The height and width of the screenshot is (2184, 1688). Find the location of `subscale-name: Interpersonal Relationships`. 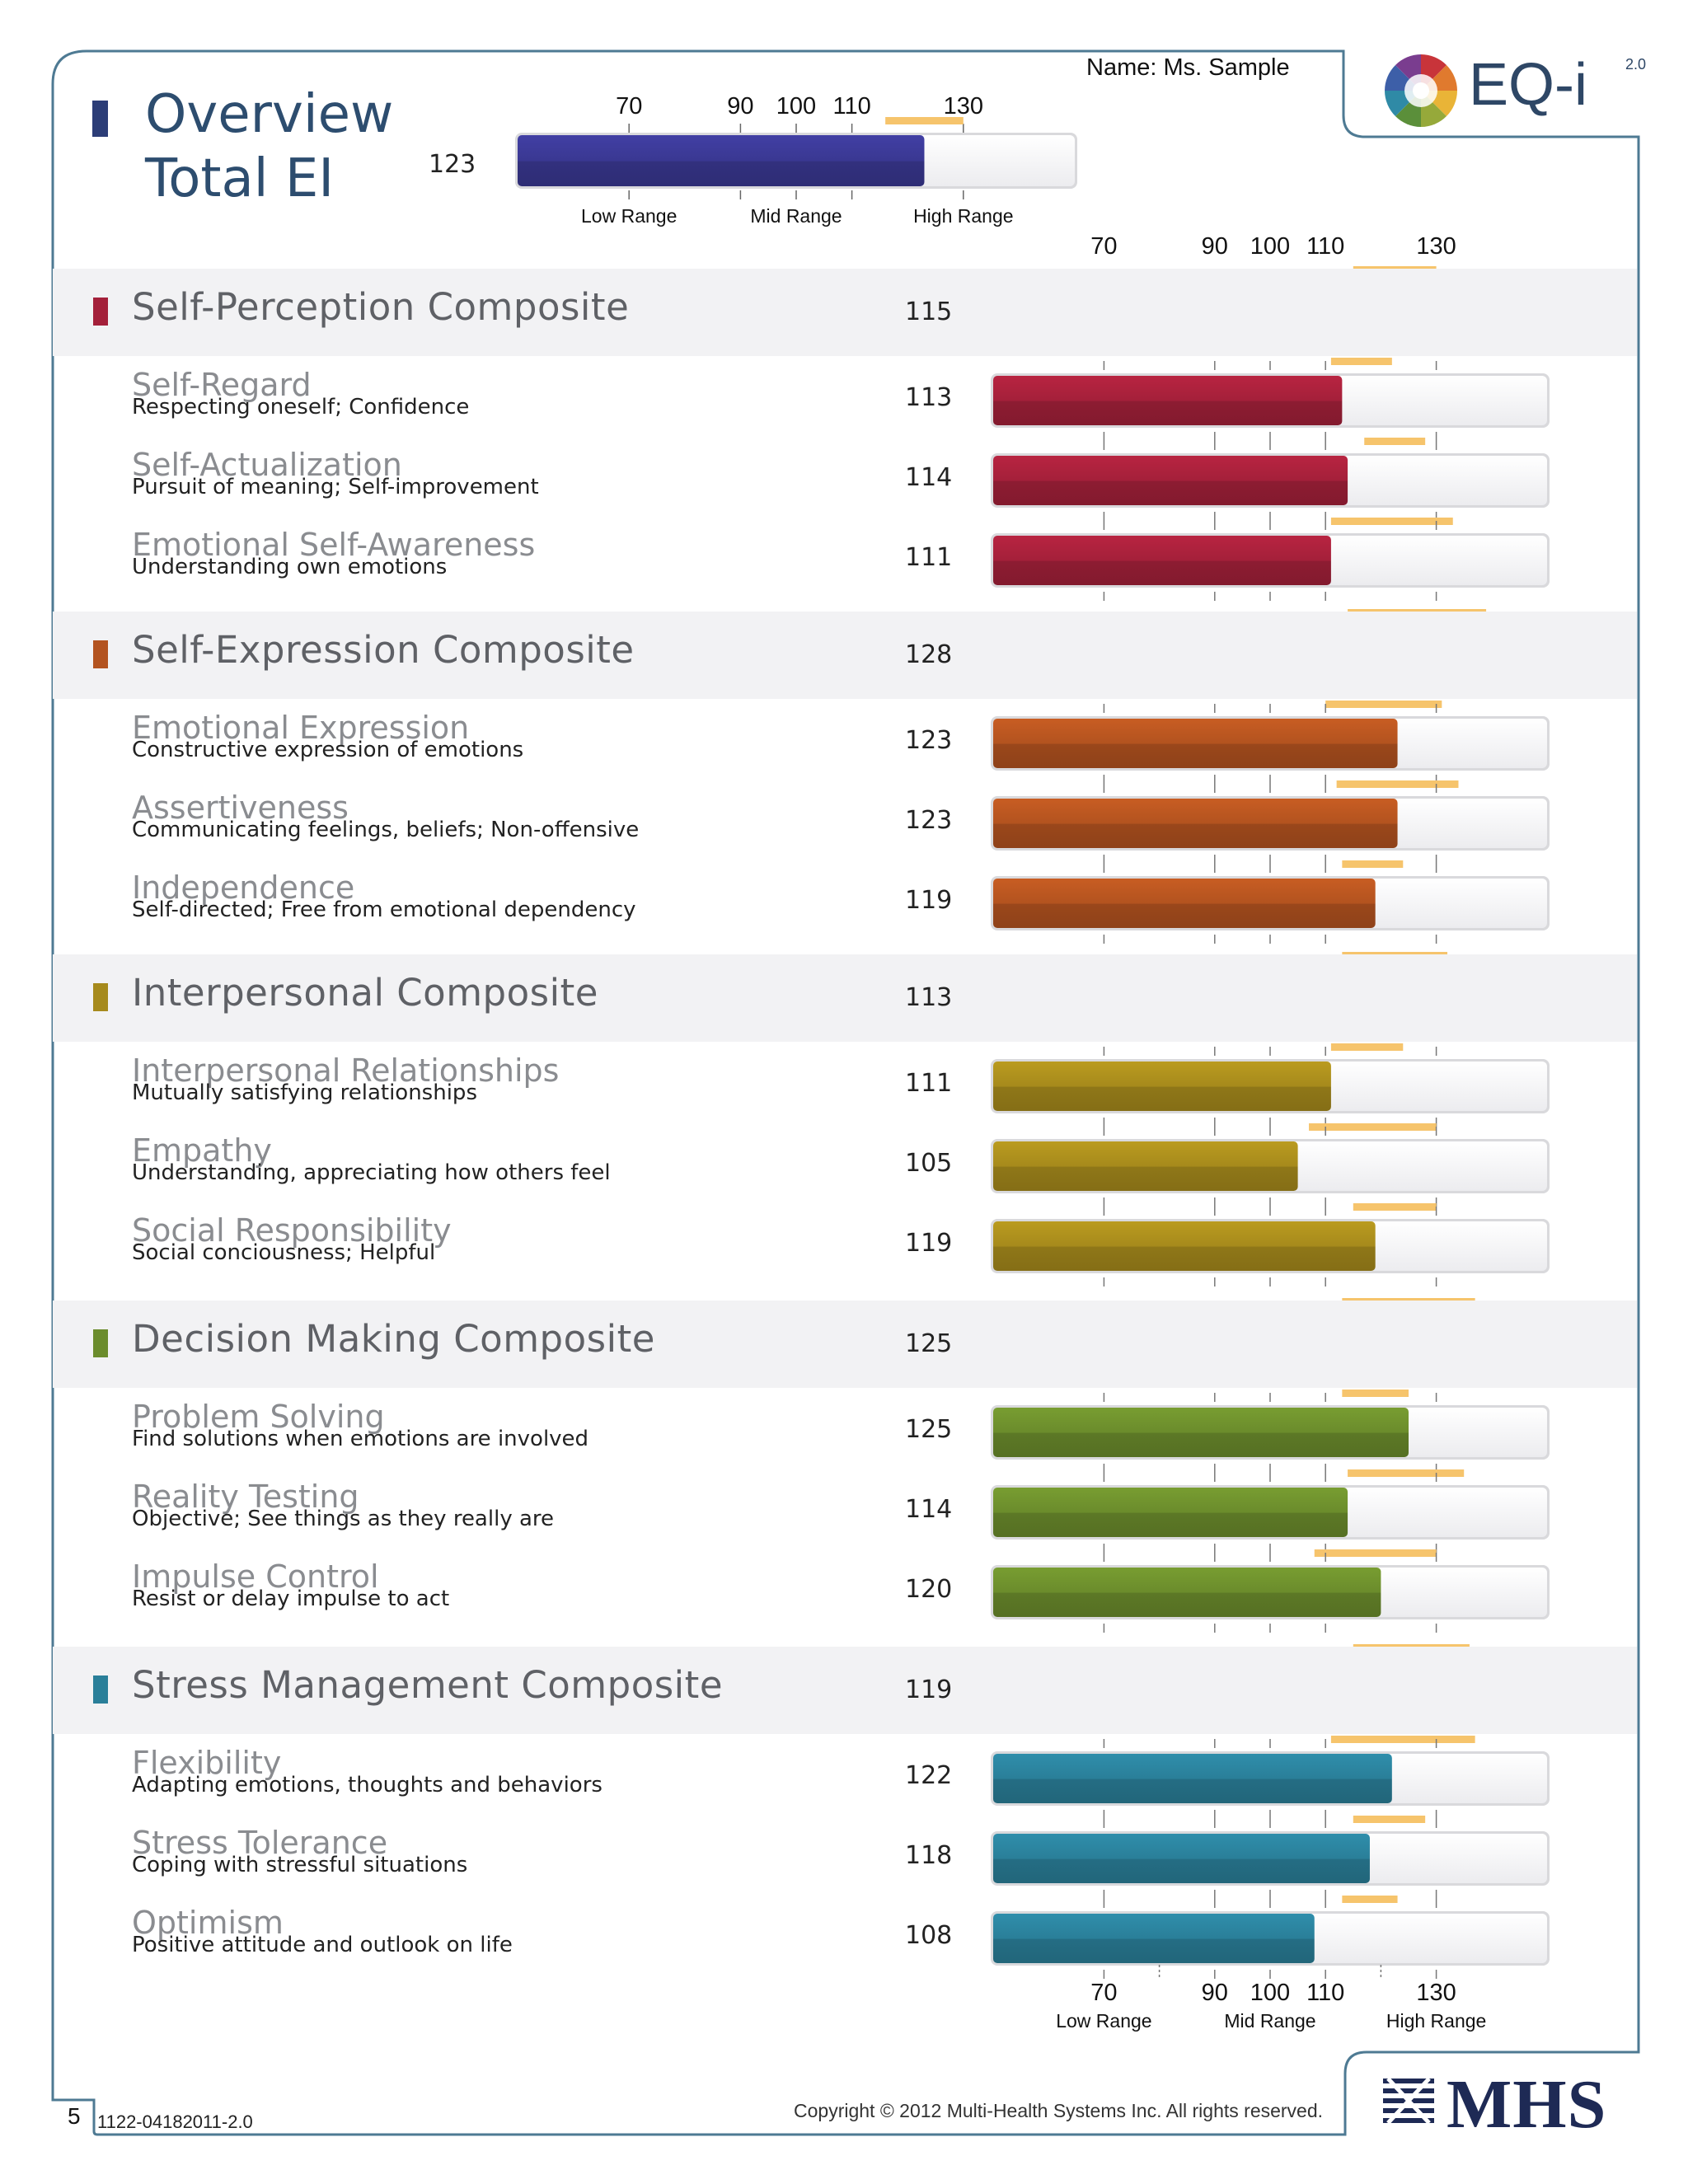

subscale-name: Interpersonal Relationships is located at coordinates (346, 1070).